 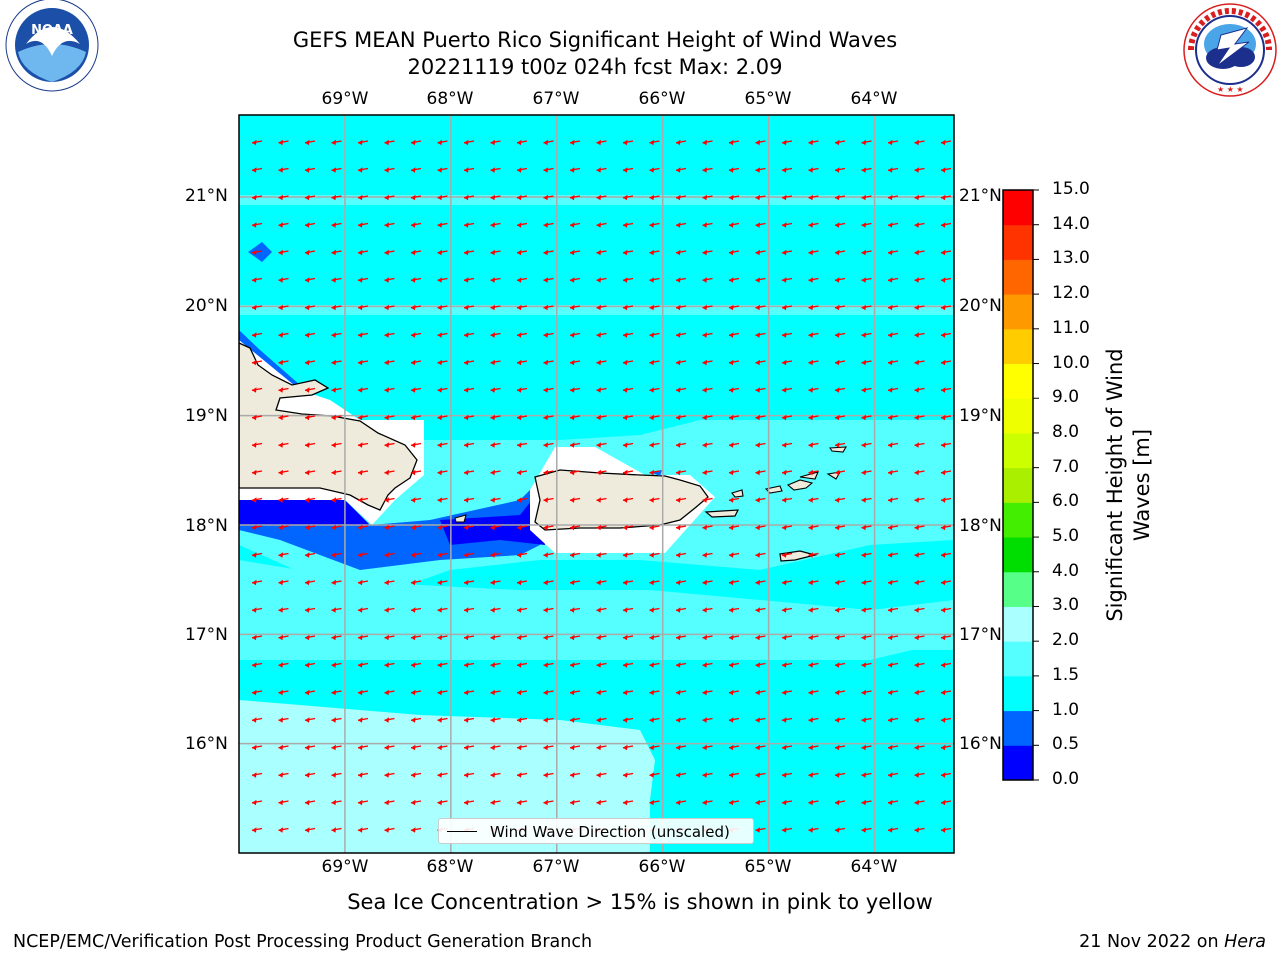 I want to click on svg-text: NOAA, so click(x=52, y=30).